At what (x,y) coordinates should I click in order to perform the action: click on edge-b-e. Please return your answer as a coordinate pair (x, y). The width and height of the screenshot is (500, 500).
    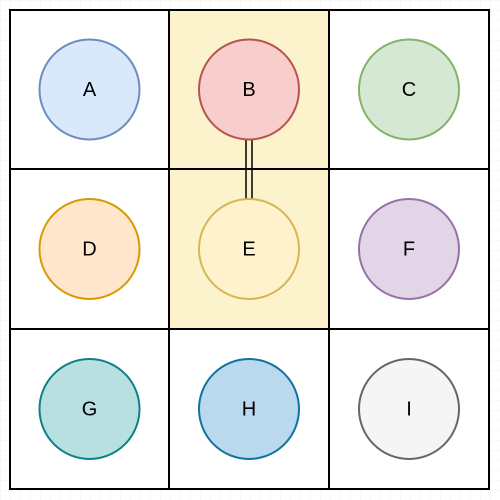
    Looking at the image, I should click on (249, 169).